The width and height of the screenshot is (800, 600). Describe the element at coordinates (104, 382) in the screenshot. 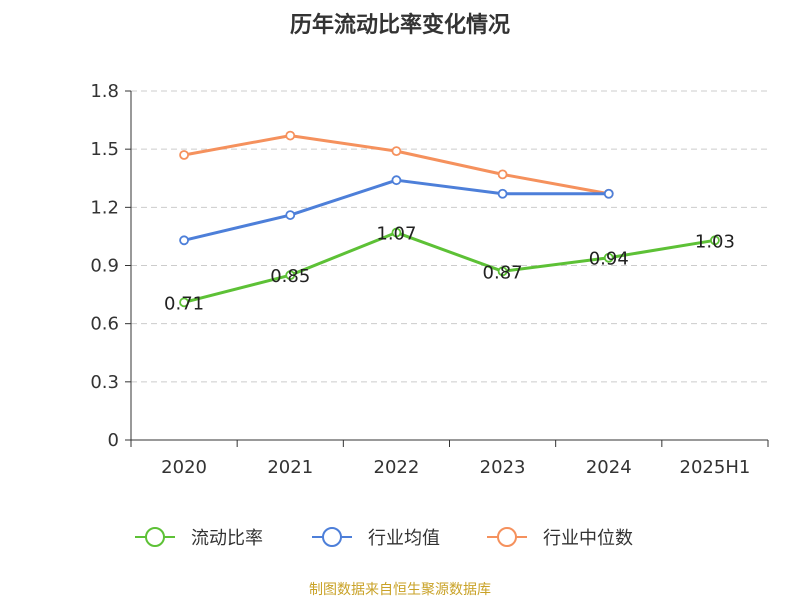

I see `y-tick-label: 0.3` at that location.